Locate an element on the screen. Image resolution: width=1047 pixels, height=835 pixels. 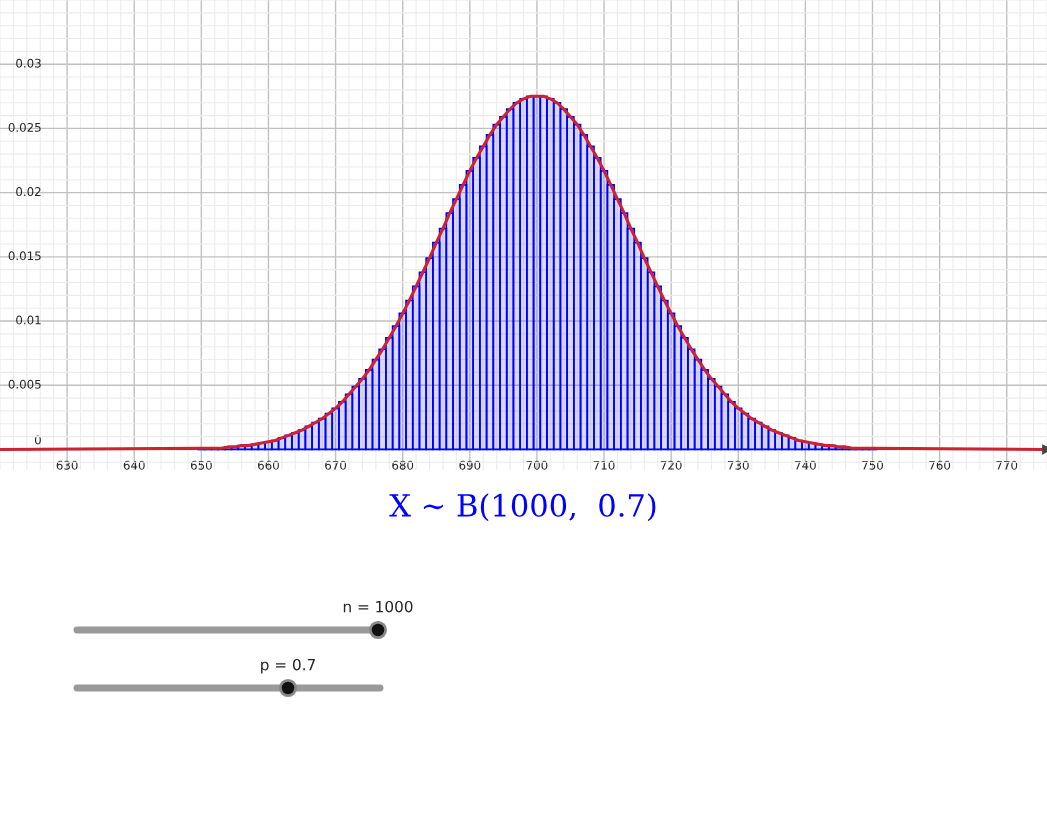
y-tick-label: 0.03 is located at coordinates (28, 63).